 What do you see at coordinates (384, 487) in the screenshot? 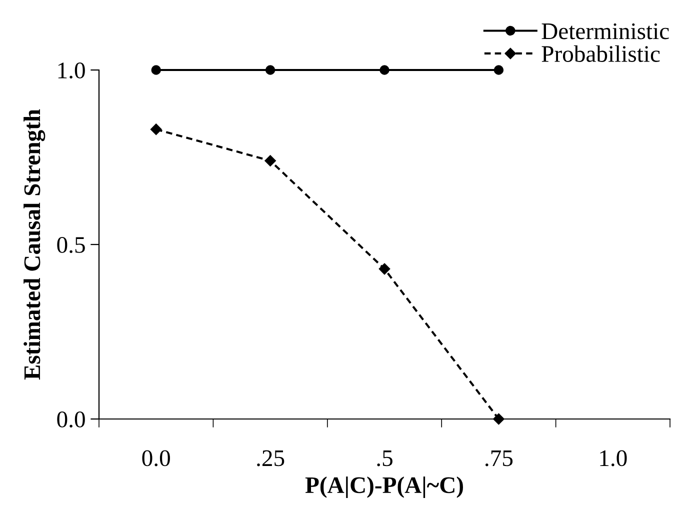
I see `x-axis-title: P(A|C)-P(A|~C)` at bounding box center [384, 487].